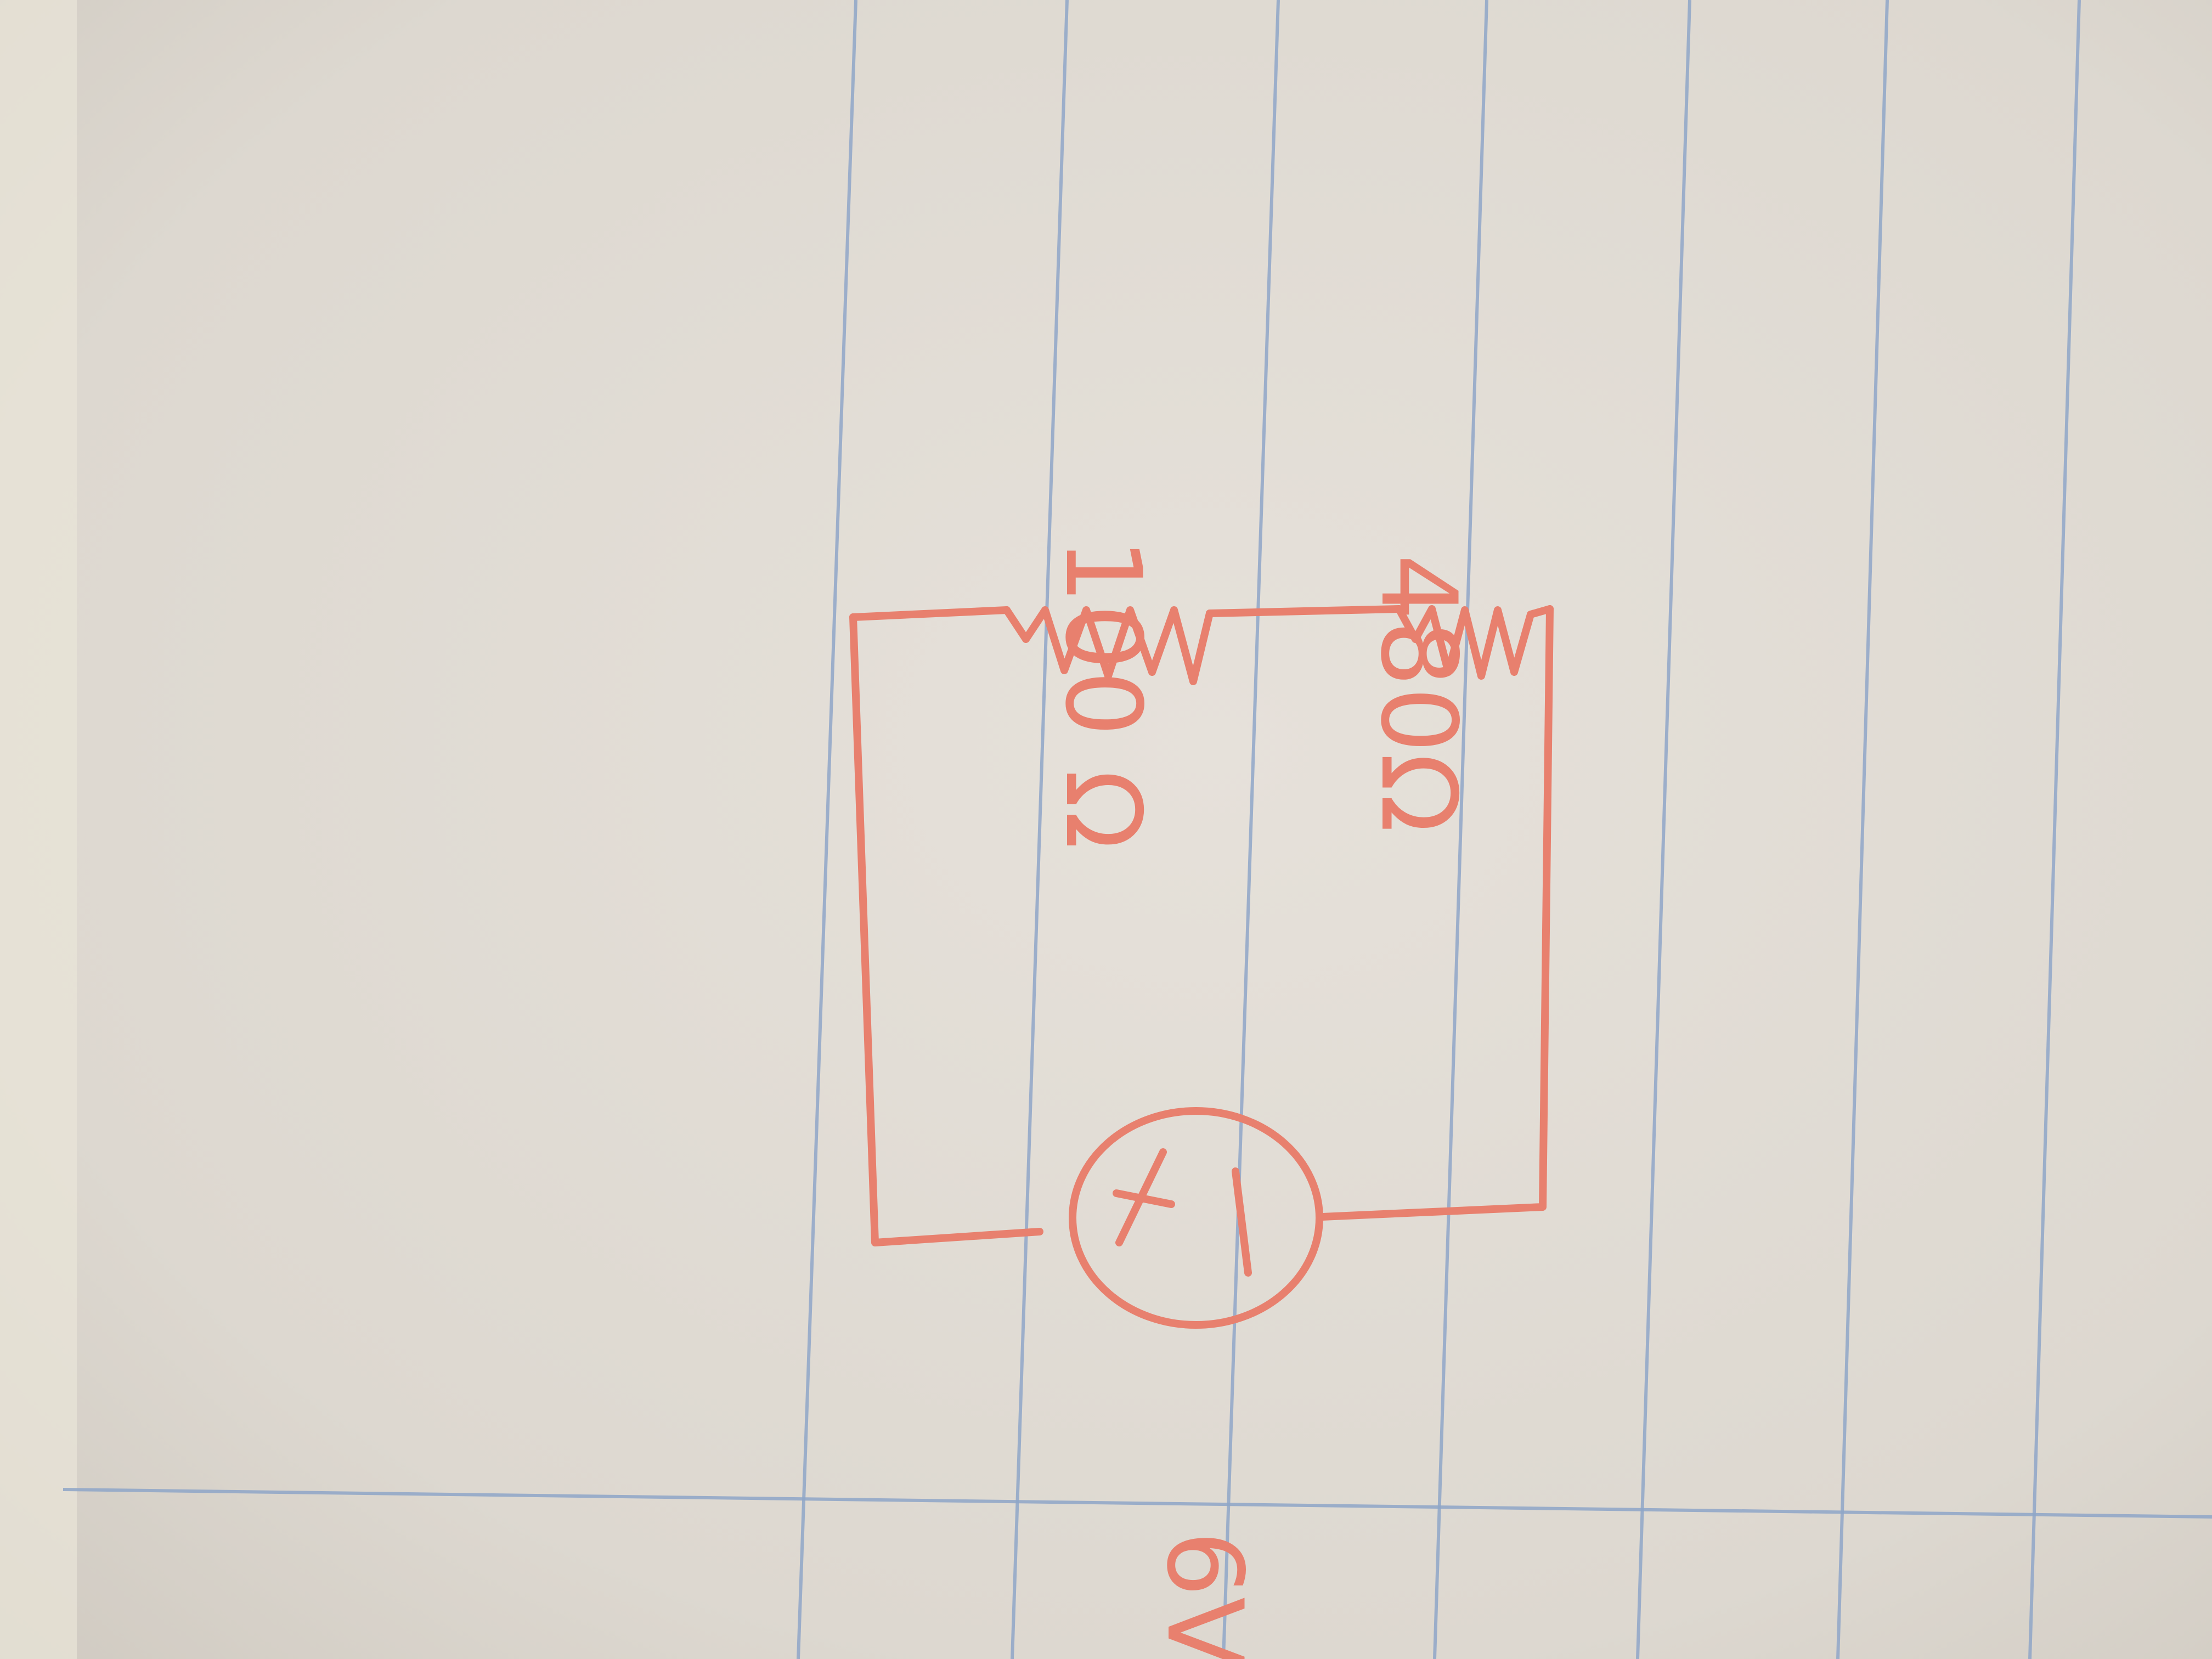 Image resolution: width=2212 pixels, height=1659 pixels. What do you see at coordinates (1475, 642) in the screenshot?
I see `resistor-2-zigzag` at bounding box center [1475, 642].